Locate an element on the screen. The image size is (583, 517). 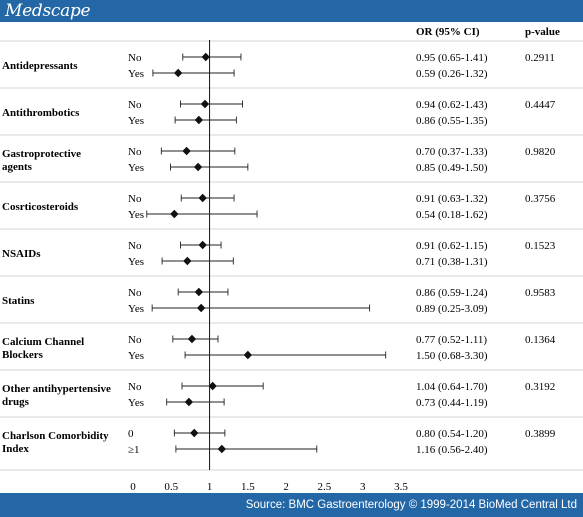
medscape-logo: Medscape is located at coordinates (48, 11).